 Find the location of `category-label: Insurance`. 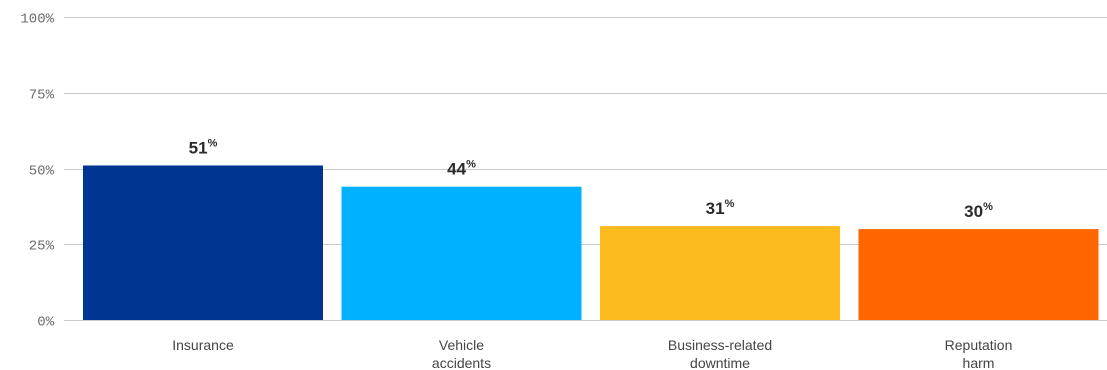

category-label: Insurance is located at coordinates (203, 345).